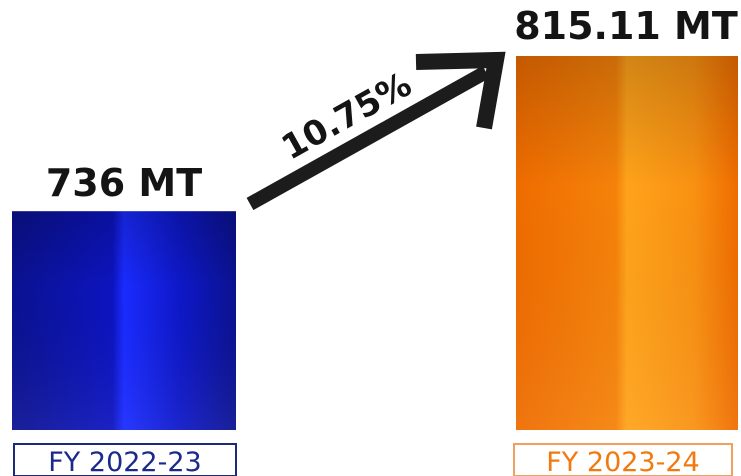  I want to click on category-label-text: FY 2023-24, so click(622, 461).